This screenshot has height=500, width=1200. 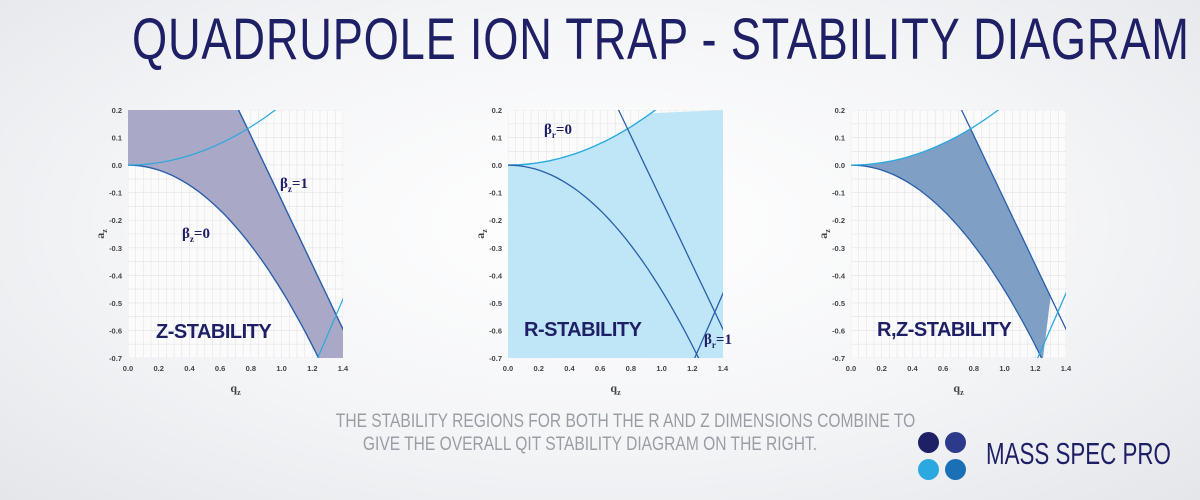 I want to click on region-label: Z-STABILITY, so click(x=214, y=332).